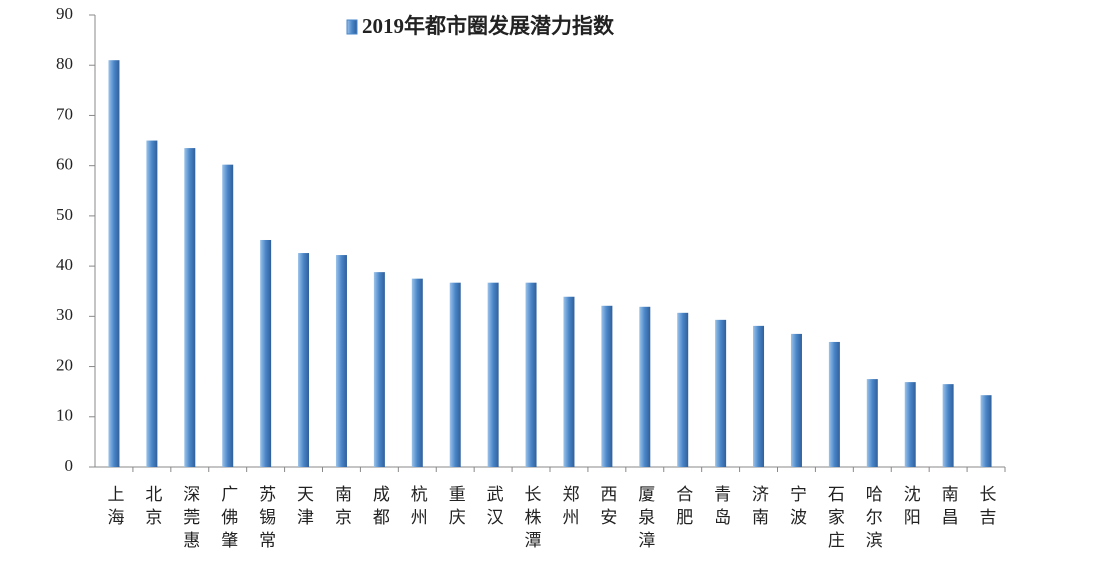  Describe the element at coordinates (720, 508) in the screenshot. I see `x-tick-label: 青岛` at that location.